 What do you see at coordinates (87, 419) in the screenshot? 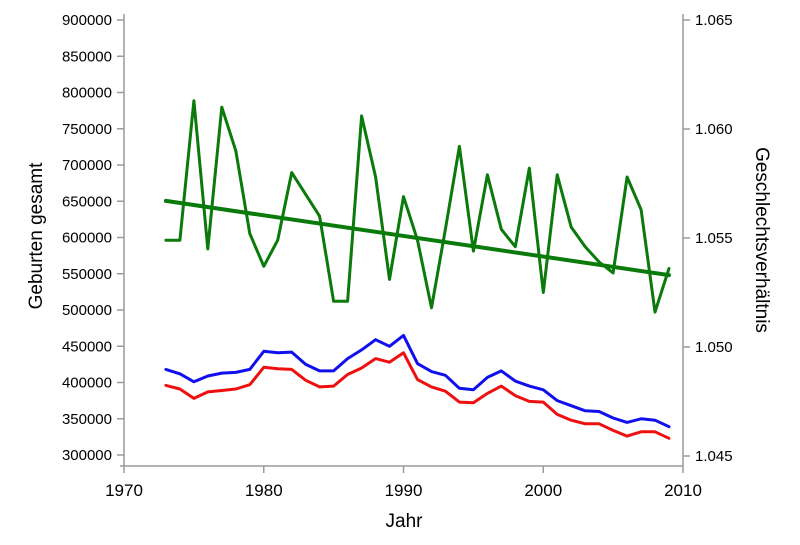
I see `y-left-tick-label: 350000` at bounding box center [87, 419].